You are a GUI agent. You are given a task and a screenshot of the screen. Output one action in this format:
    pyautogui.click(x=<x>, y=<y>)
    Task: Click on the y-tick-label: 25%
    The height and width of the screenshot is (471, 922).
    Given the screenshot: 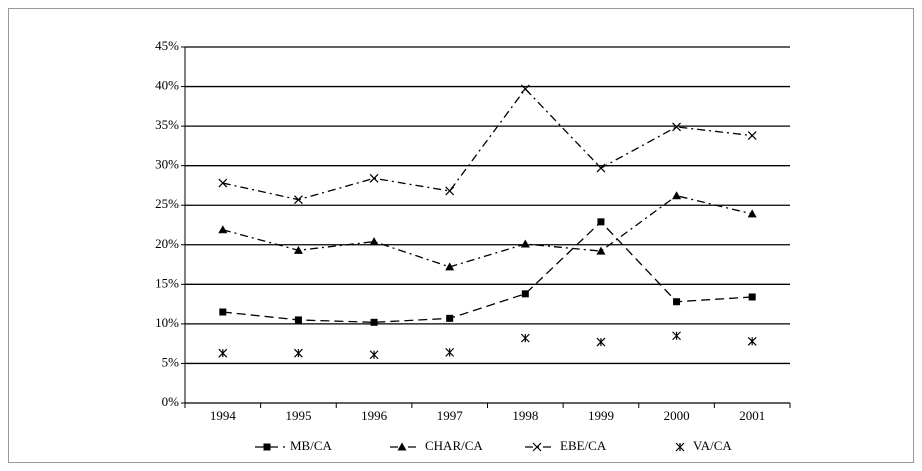 What is the action you would take?
    pyautogui.click(x=167, y=203)
    